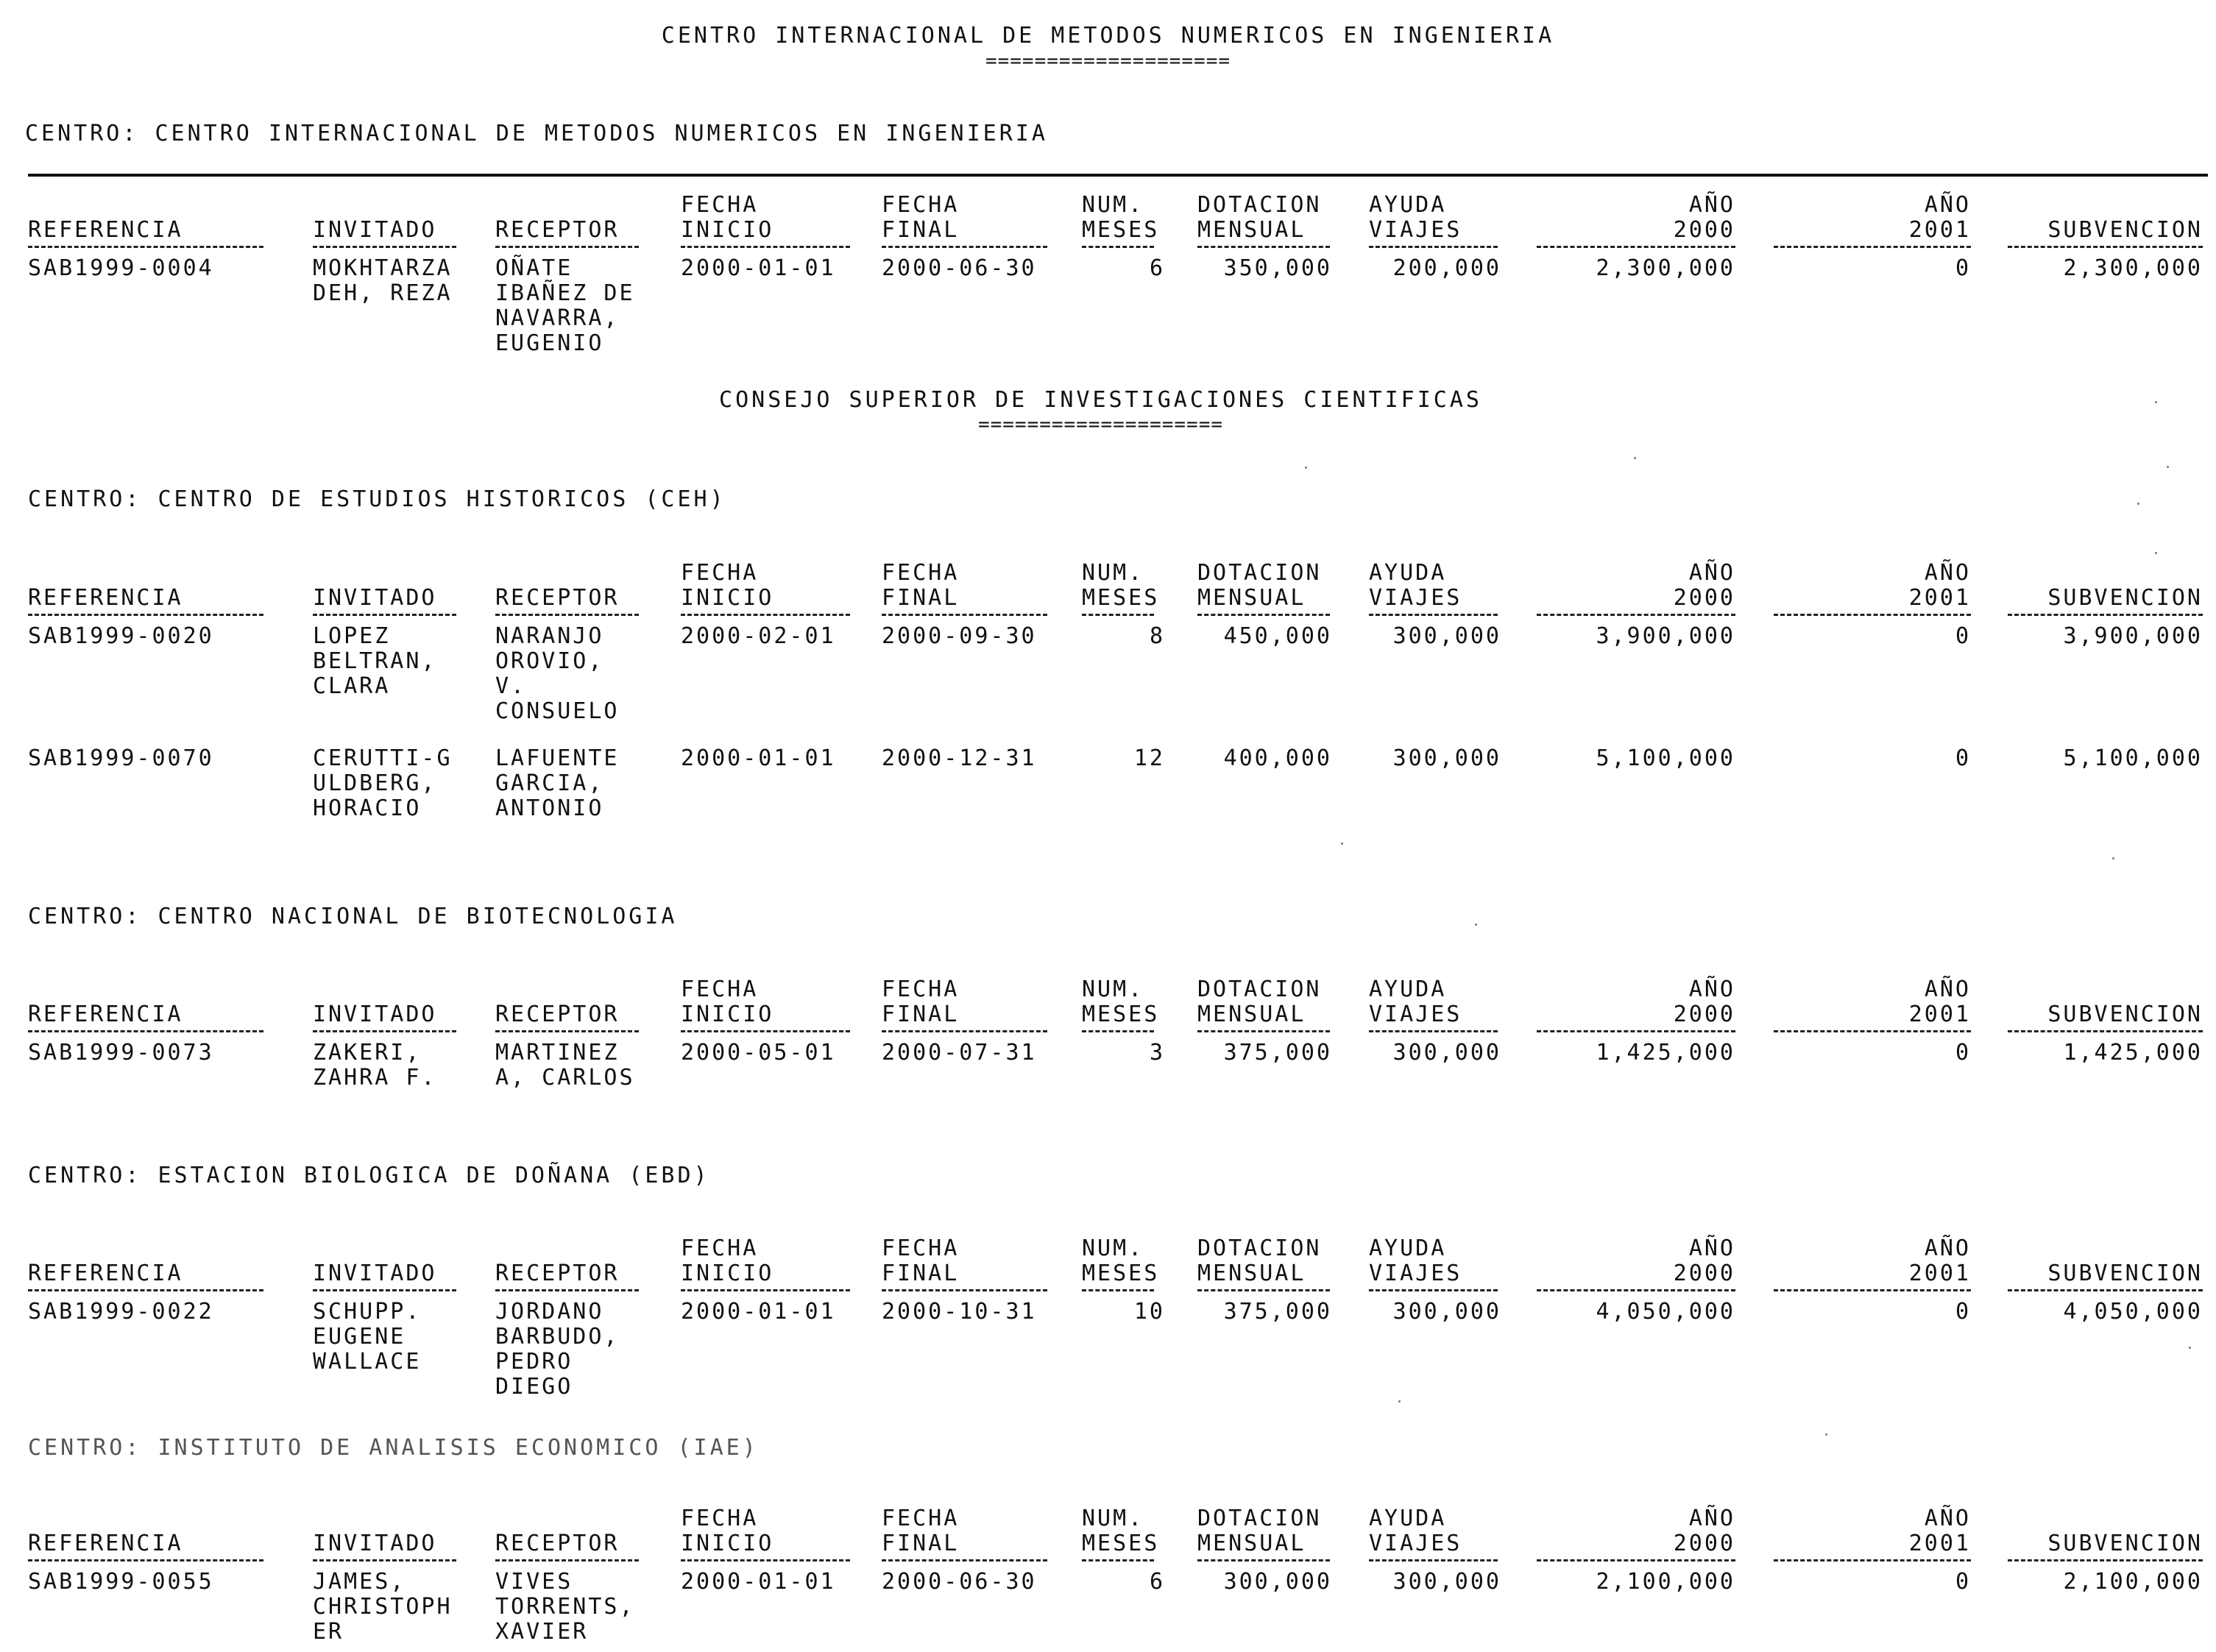  I want to click on cell-line: HORACIO, so click(367, 808).